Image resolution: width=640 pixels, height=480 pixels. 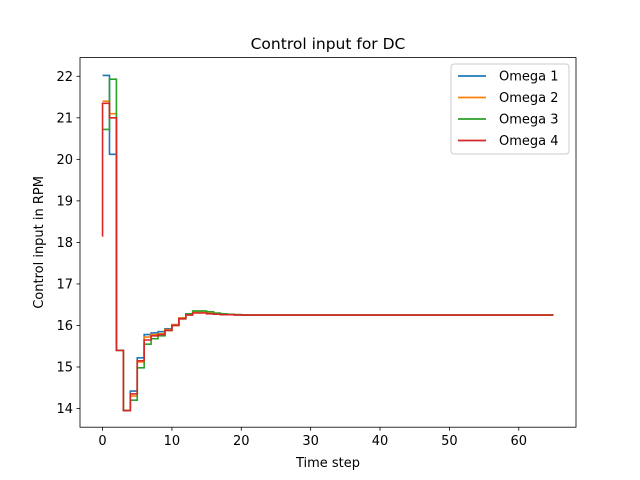 I want to click on y-tick-label: 19, so click(x=64, y=201).